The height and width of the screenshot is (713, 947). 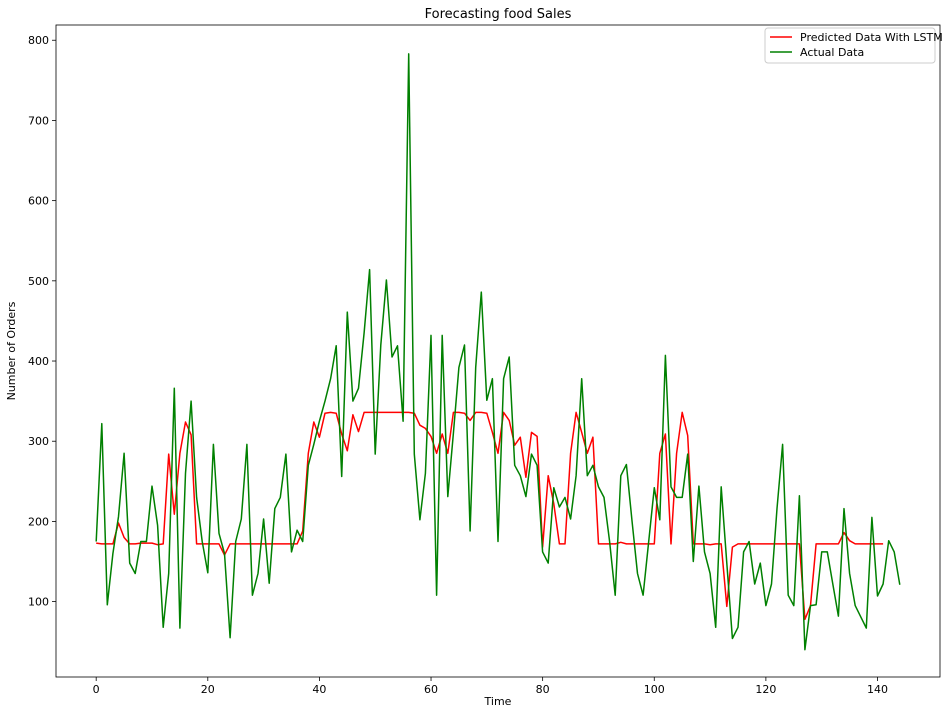 What do you see at coordinates (38, 120) in the screenshot?
I see `y-tick-label: 700` at bounding box center [38, 120].